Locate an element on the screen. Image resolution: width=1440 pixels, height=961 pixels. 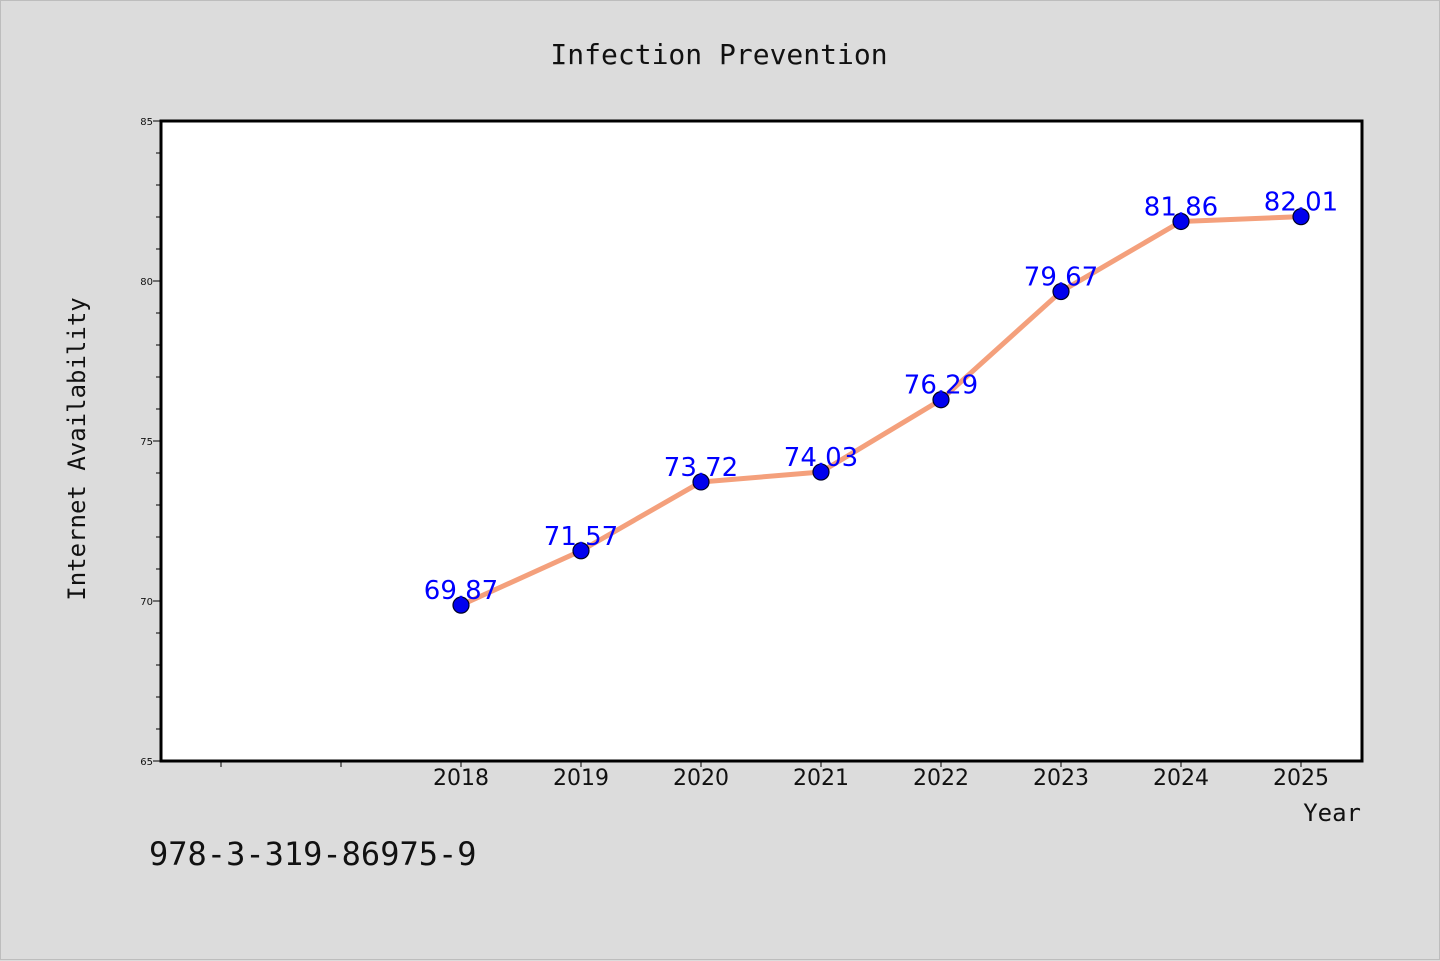
x-tick-label: 2025 is located at coordinates (1301, 778).